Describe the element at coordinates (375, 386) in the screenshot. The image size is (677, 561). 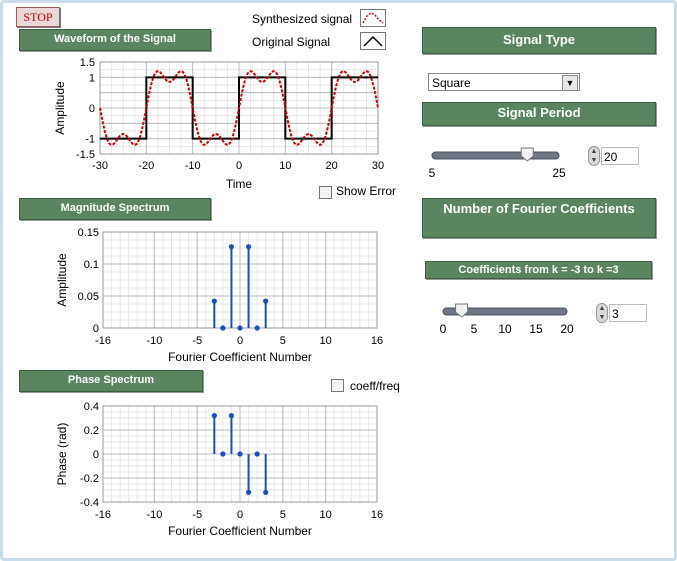
I see `coeff-freq-label: coeff/freq` at that location.